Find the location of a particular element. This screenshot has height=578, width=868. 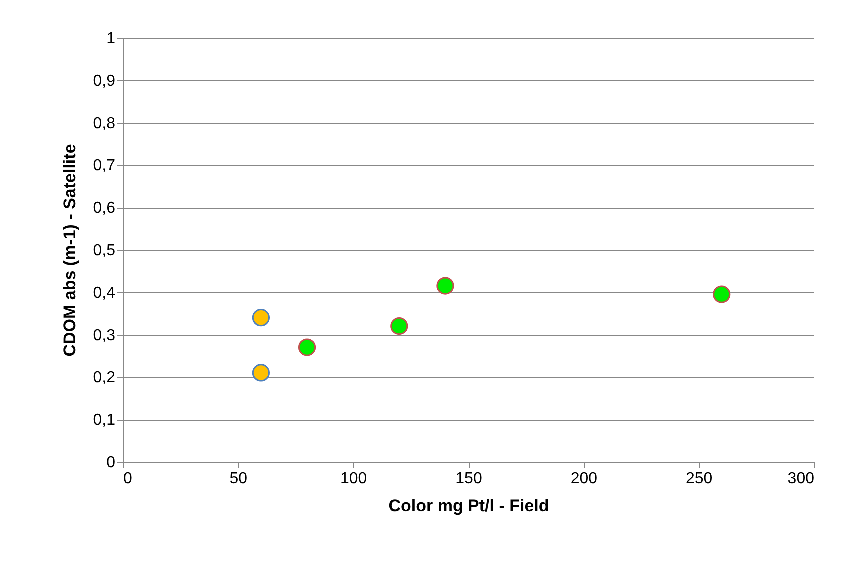

y-tick-label: 0 is located at coordinates (111, 463).